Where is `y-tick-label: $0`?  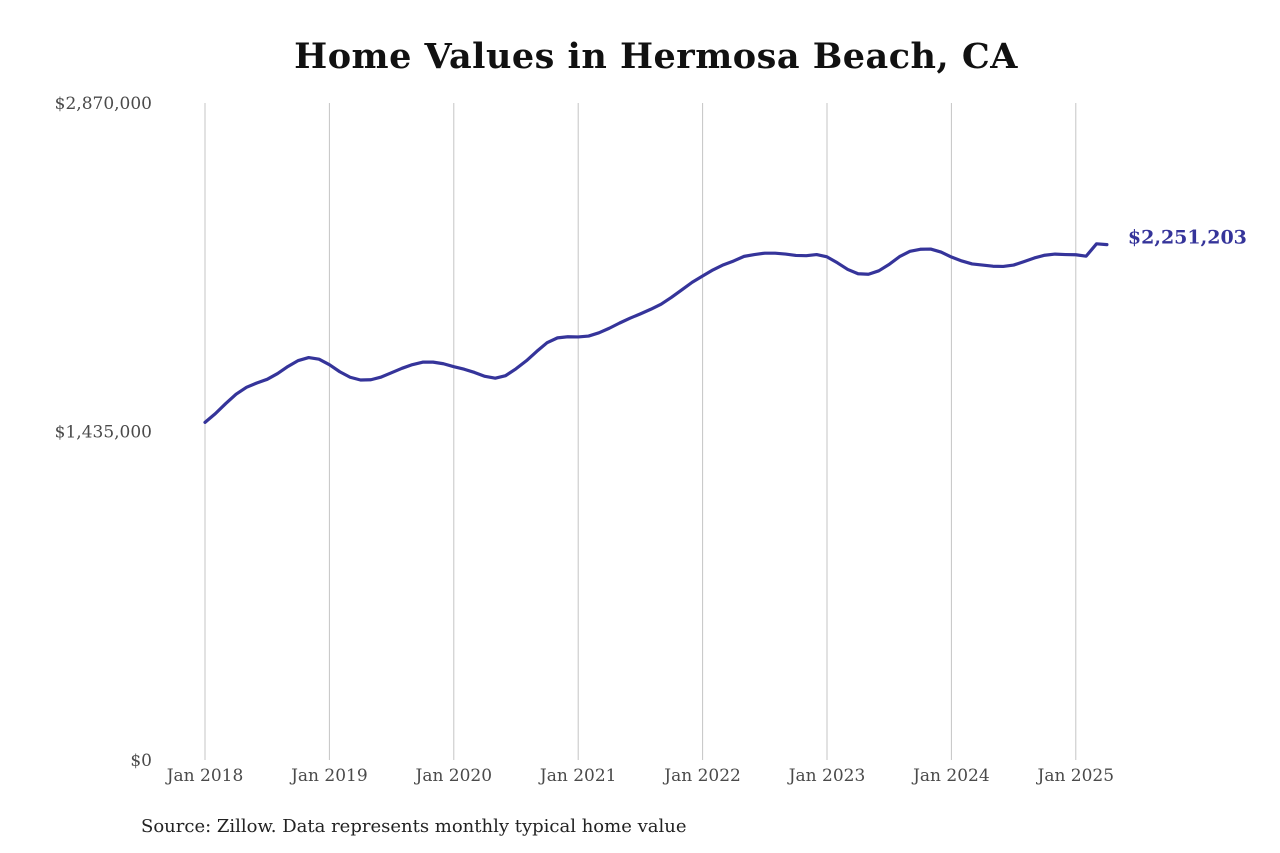
y-tick-label: $0 is located at coordinates (141, 761).